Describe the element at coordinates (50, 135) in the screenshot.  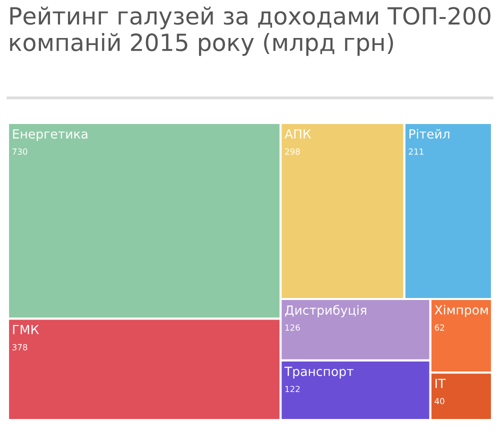
I see `category-label: Енергетика` at that location.